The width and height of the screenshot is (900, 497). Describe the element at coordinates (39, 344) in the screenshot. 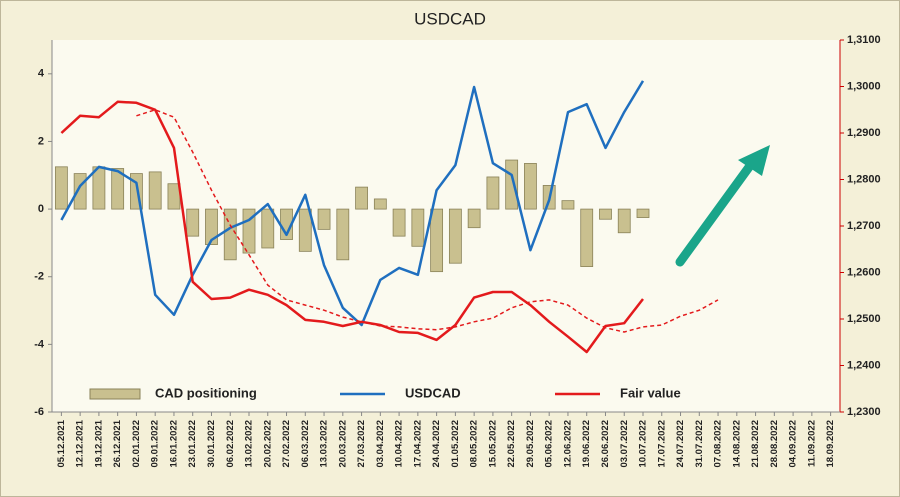

I see `y-tick-label: -4` at that location.